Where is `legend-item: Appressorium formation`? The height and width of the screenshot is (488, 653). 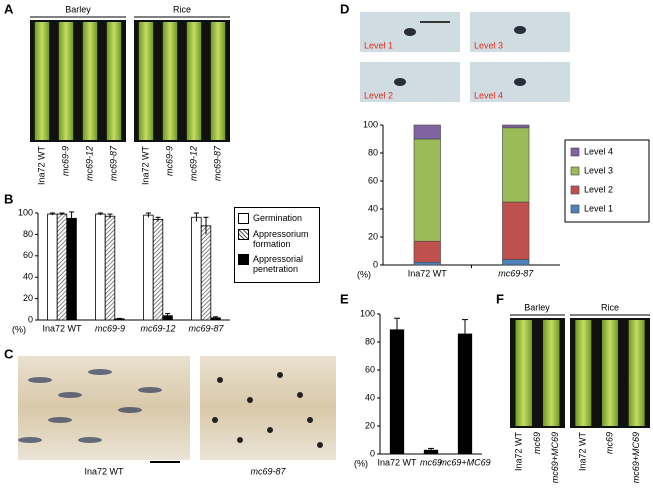 legend-item: Appressorium formation is located at coordinates (277, 239).